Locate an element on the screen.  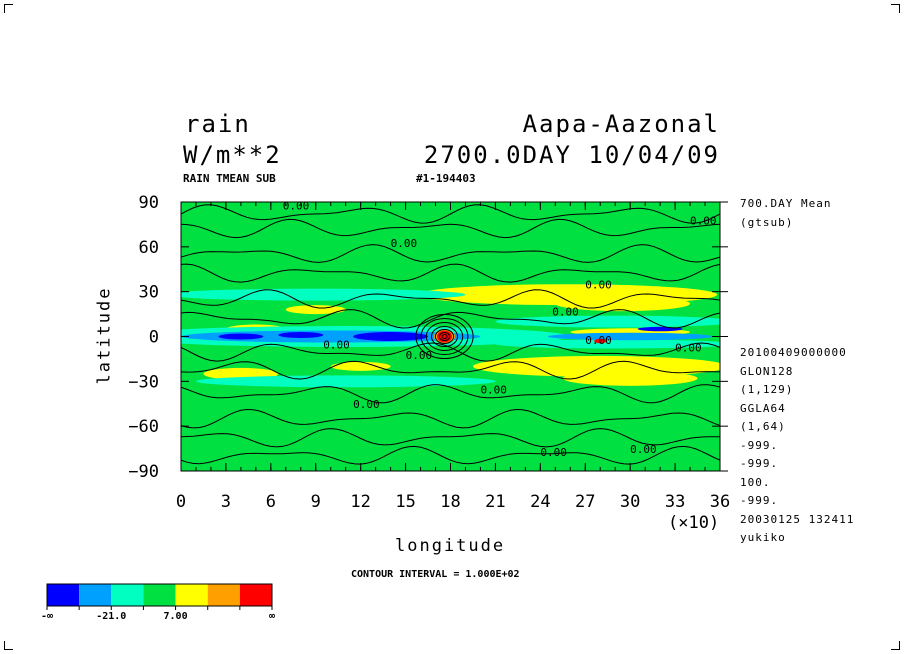
x-tick-label: 24 is located at coordinates (540, 502).